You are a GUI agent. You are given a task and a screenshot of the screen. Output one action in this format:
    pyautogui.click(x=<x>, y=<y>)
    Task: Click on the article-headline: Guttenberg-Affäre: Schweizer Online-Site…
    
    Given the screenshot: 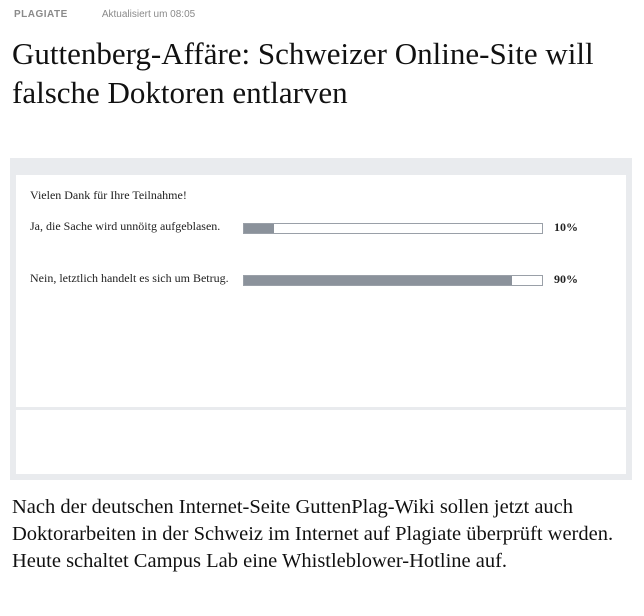 What is the action you would take?
    pyautogui.click(x=303, y=73)
    